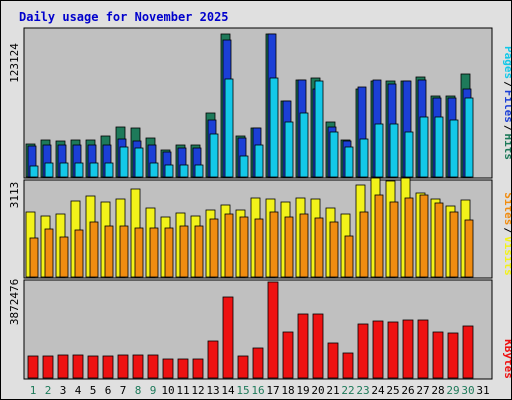 The width and height of the screenshot is (512, 400). Describe the element at coordinates (407, 390) in the screenshot. I see `x-tick-day-26: 26` at that location.